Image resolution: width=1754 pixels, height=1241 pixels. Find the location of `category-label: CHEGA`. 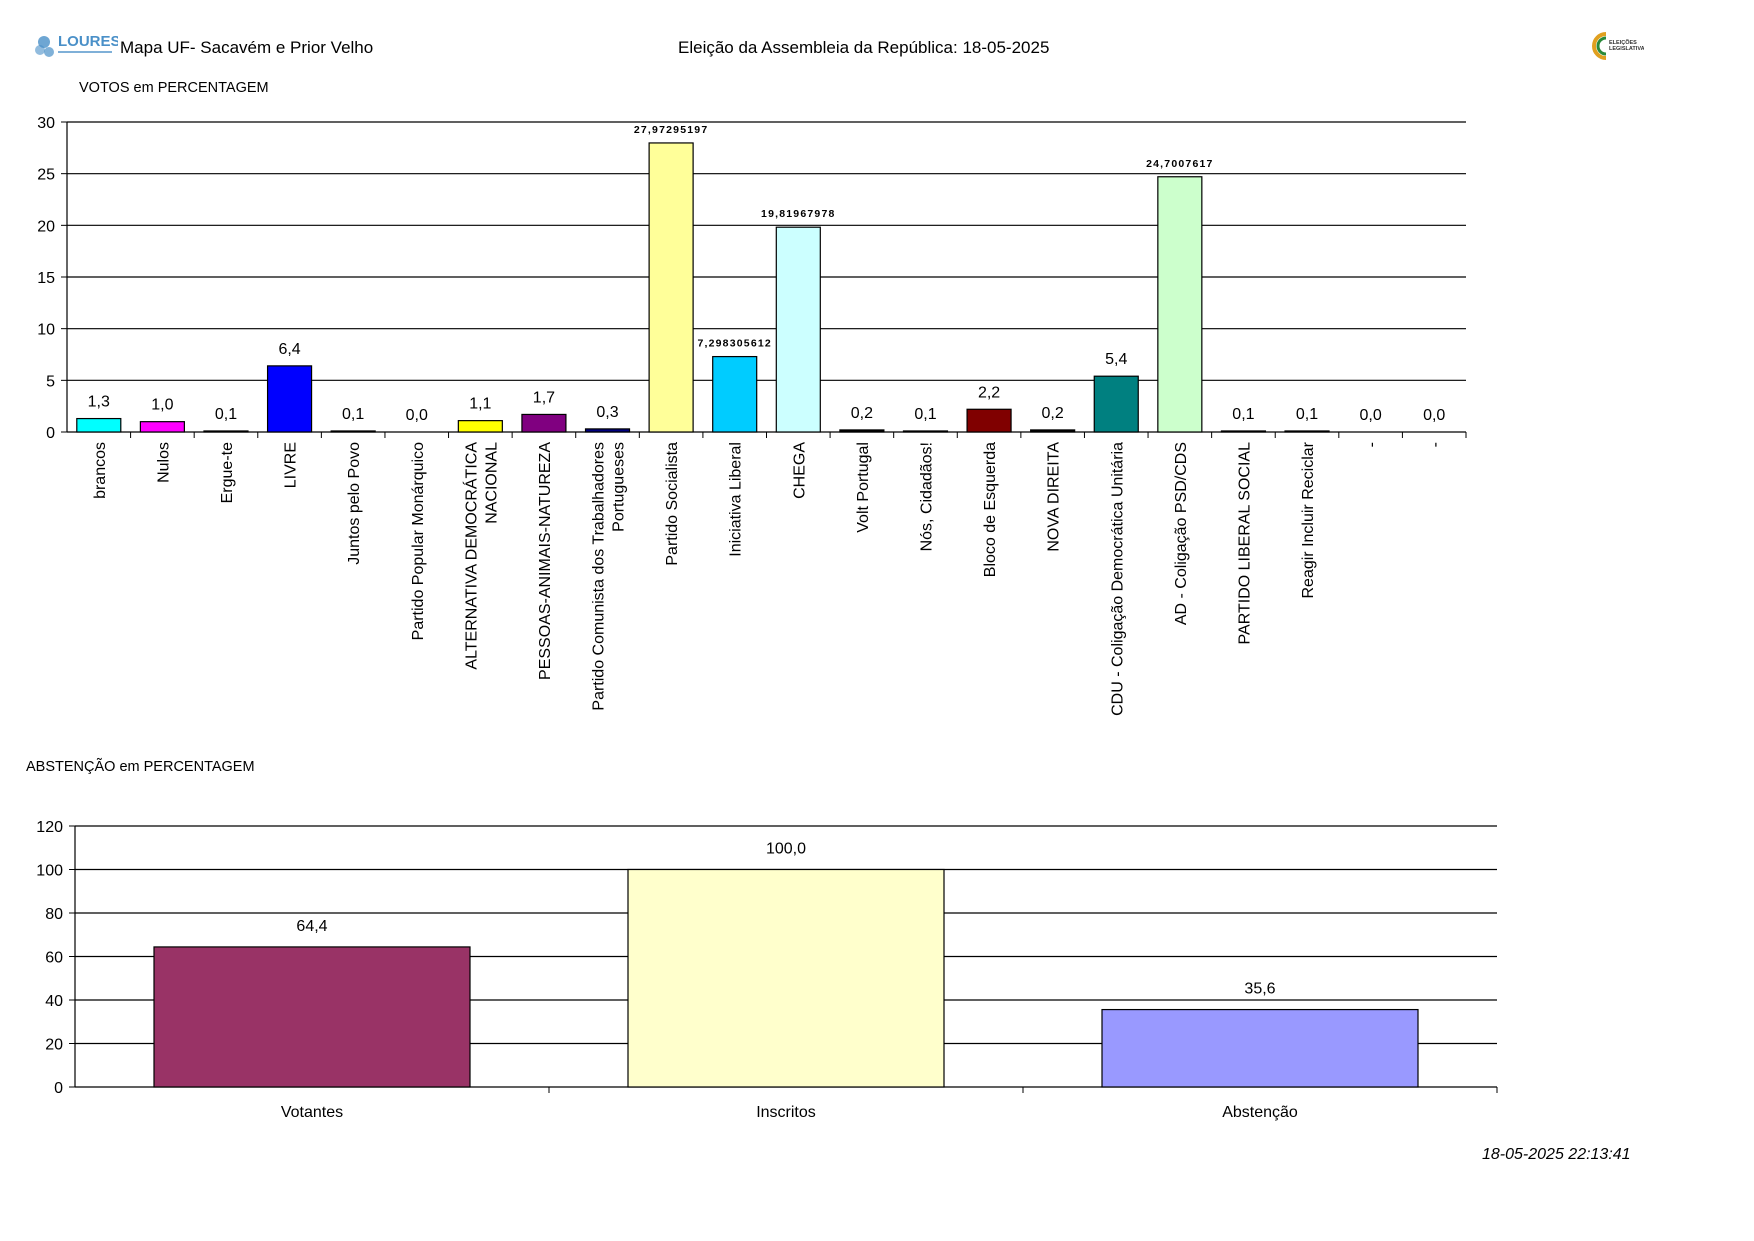

category-label: CHEGA is located at coordinates (799, 470).